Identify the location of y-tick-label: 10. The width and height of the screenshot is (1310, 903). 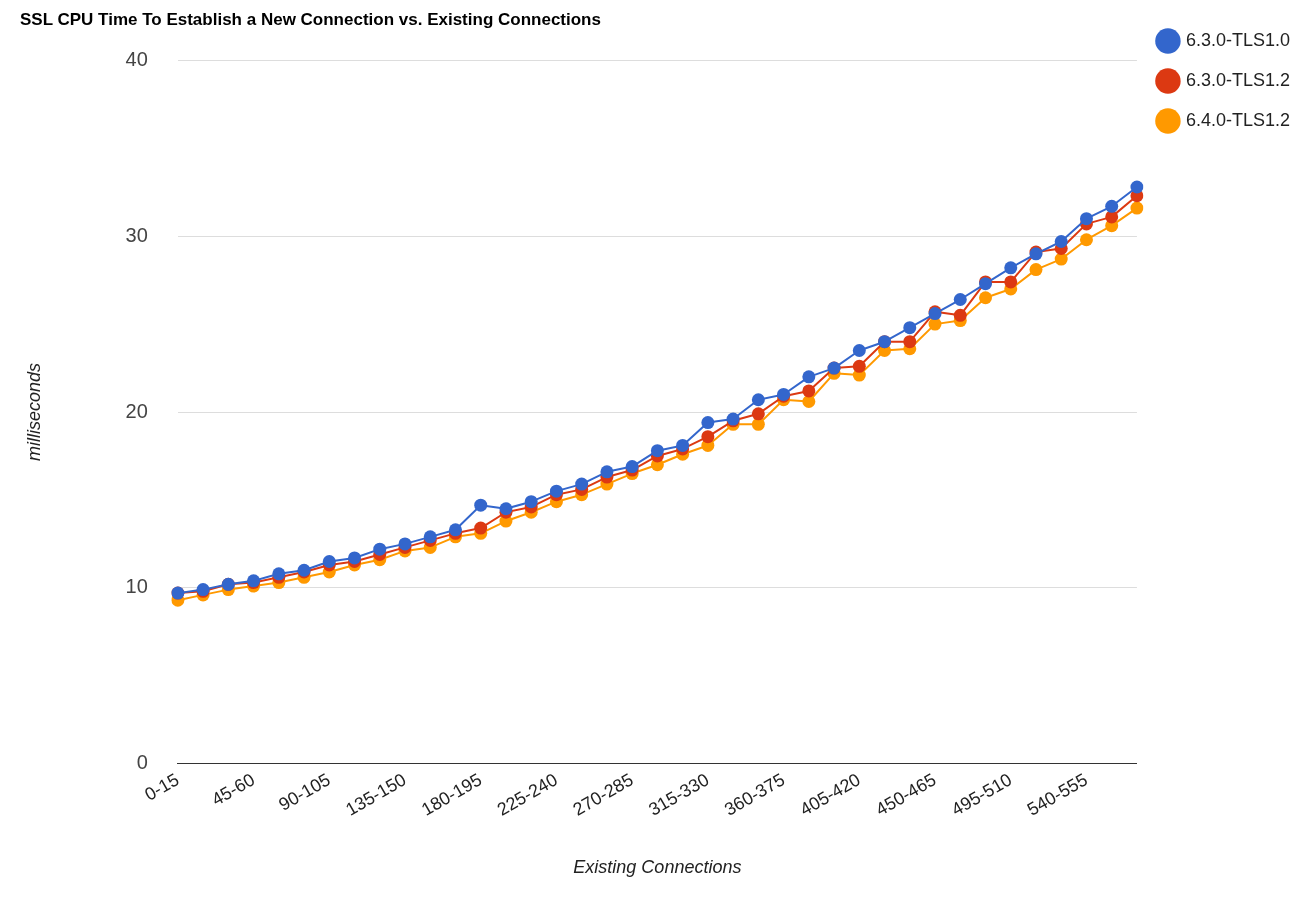
(136, 586).